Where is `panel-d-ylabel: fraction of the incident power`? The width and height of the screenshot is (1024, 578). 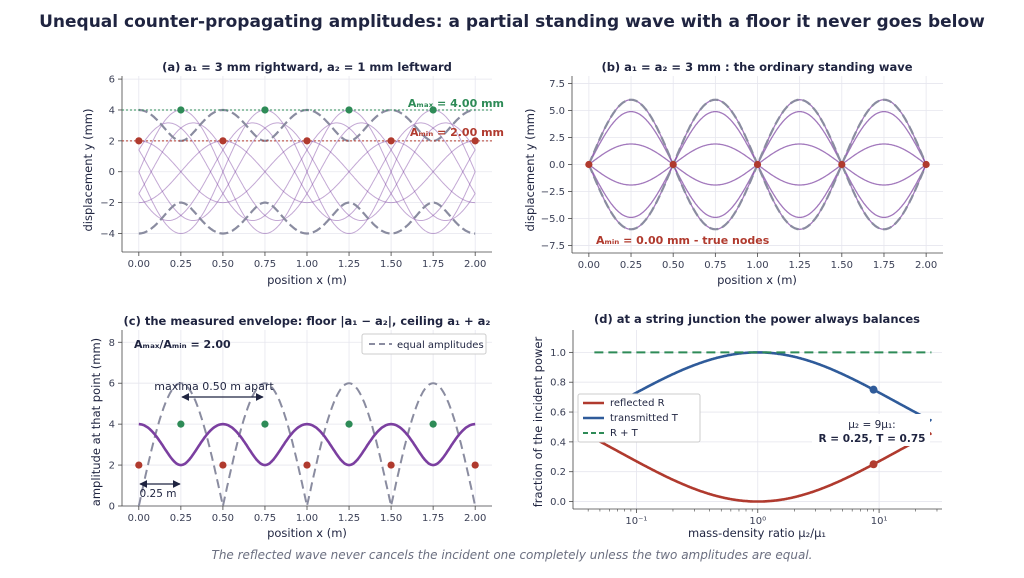 panel-d-ylabel: fraction of the incident power is located at coordinates (538, 421).